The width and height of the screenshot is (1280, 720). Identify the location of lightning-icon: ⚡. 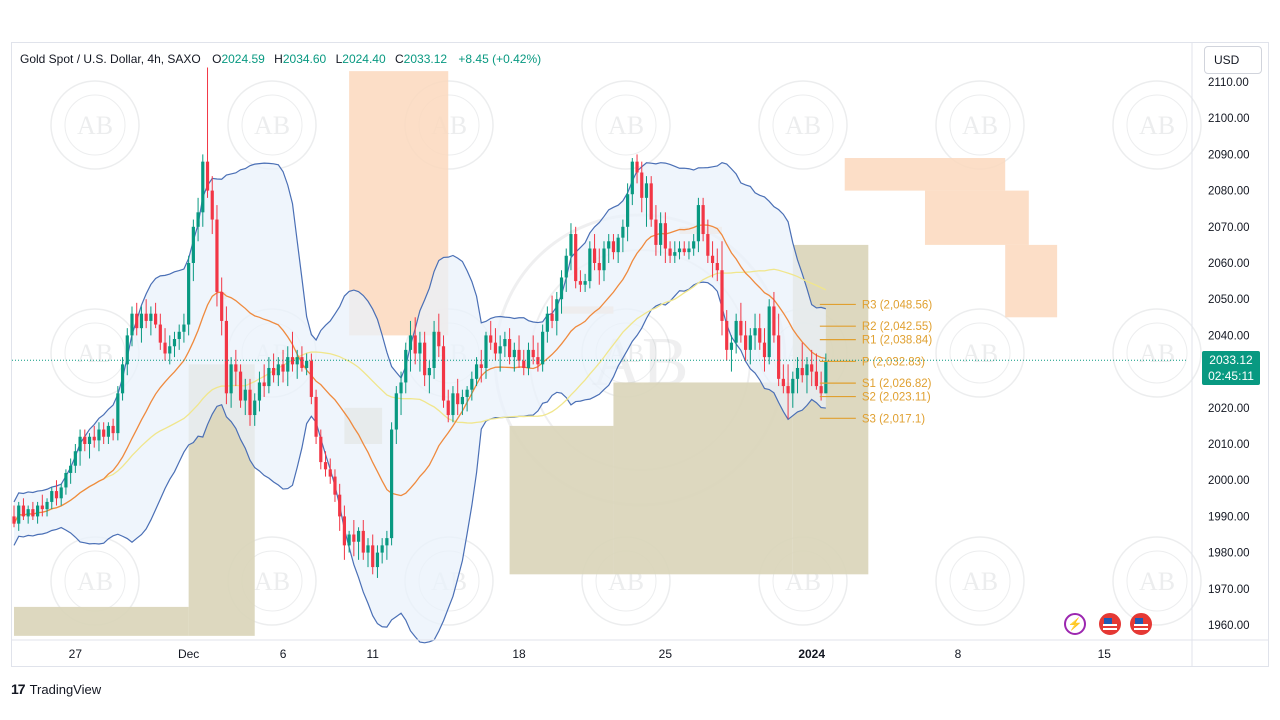
(1075, 624).